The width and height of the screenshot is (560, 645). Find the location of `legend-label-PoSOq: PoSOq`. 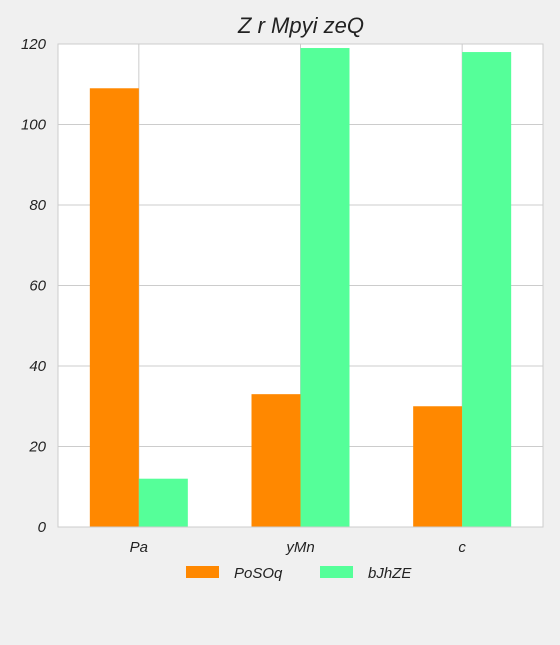

legend-label-PoSOq: PoSOq is located at coordinates (258, 573).